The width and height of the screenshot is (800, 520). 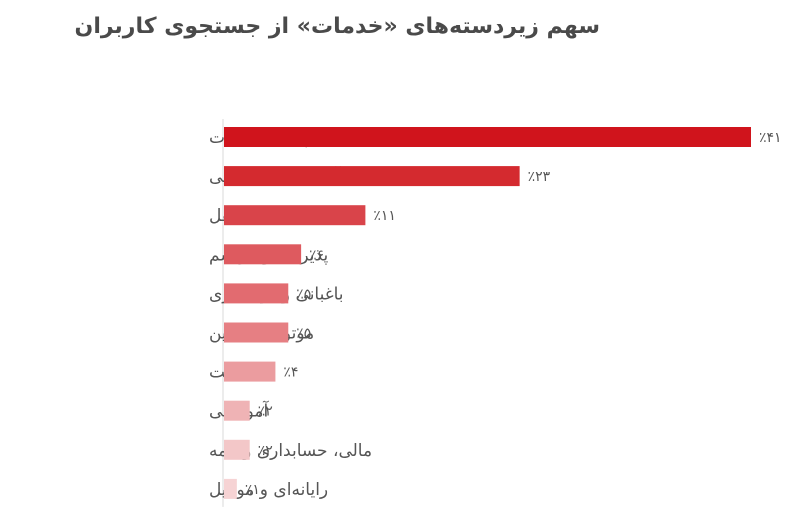 What do you see at coordinates (252, 490) in the screenshot?
I see `bar-value-label: ٪۱` at bounding box center [252, 490].